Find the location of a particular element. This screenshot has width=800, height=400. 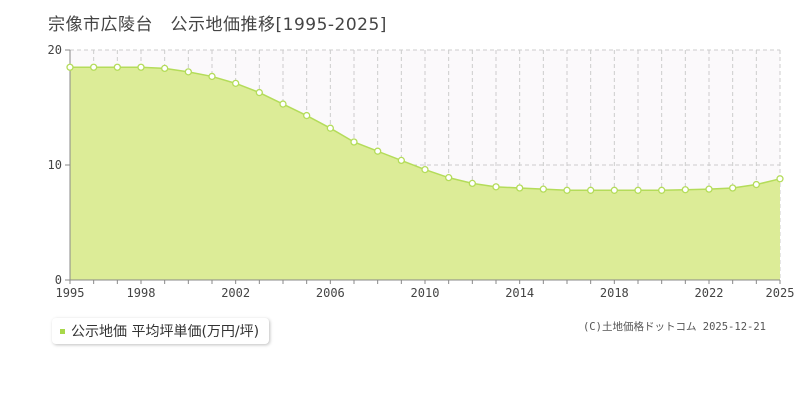

x-tick-label: 2010 is located at coordinates (425, 293).